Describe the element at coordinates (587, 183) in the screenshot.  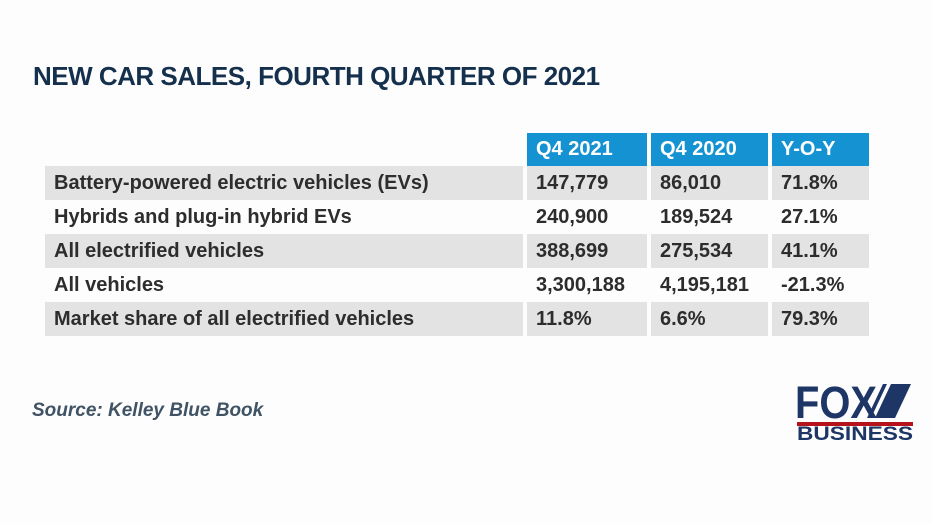
I see `cell-value: 147,779` at that location.